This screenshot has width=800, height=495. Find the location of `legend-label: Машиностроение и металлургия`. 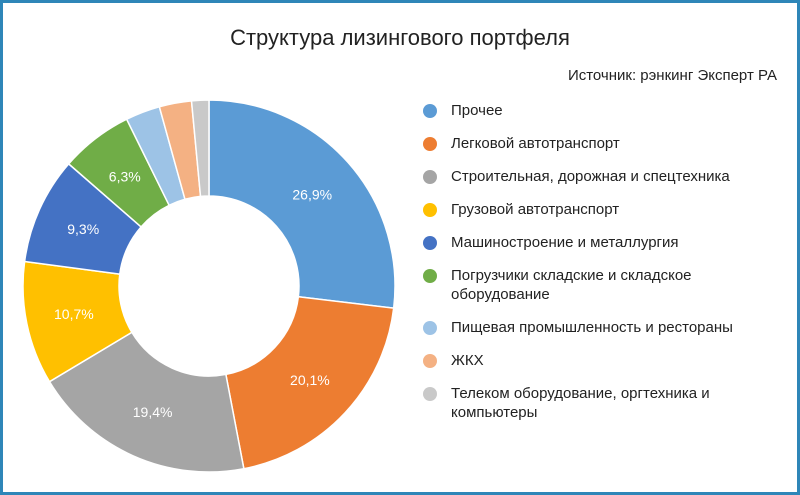

legend-label: Машиностроение и металлургия is located at coordinates (565, 242).